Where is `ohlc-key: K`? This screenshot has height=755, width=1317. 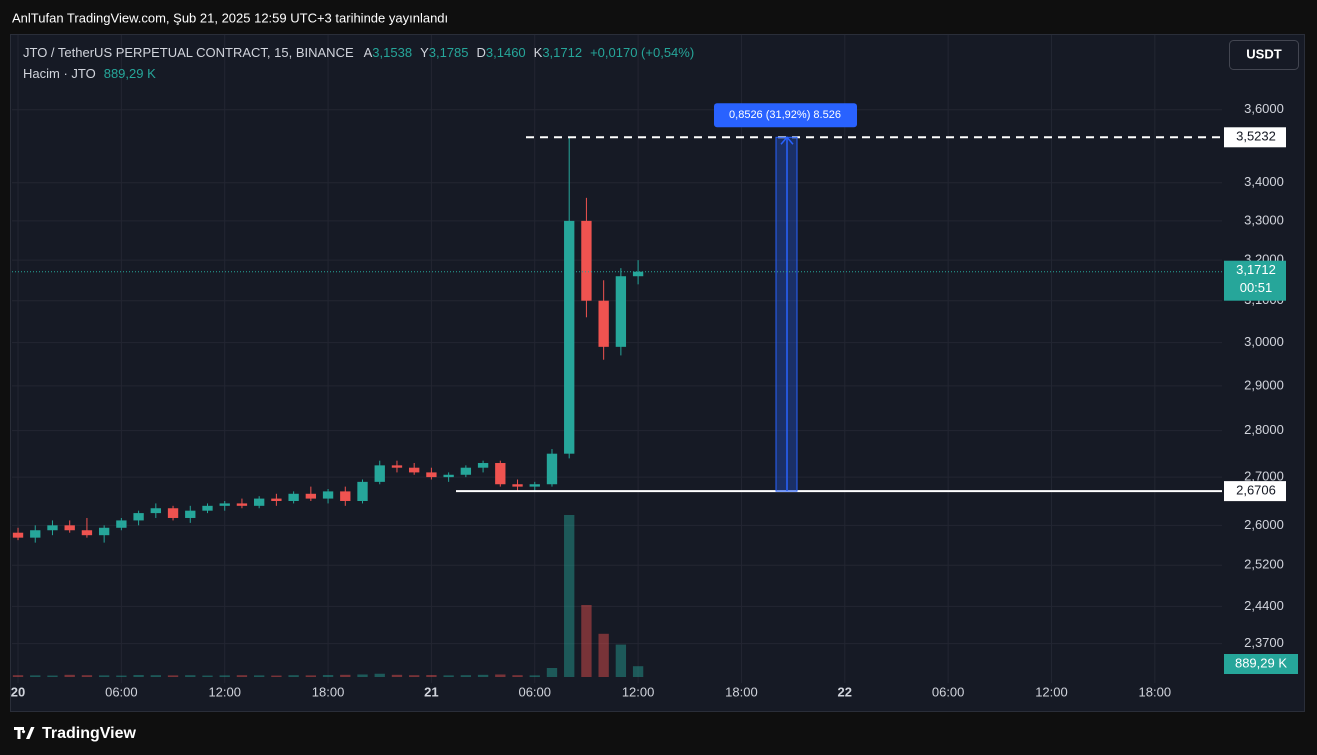
ohlc-key: K is located at coordinates (538, 52).